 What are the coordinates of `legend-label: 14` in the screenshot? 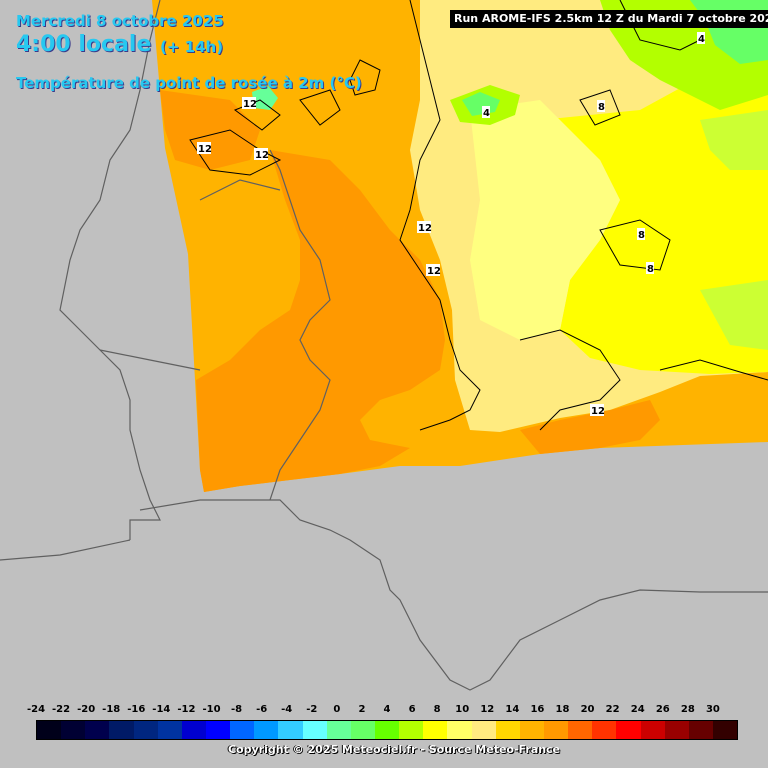 It's located at (512, 709).